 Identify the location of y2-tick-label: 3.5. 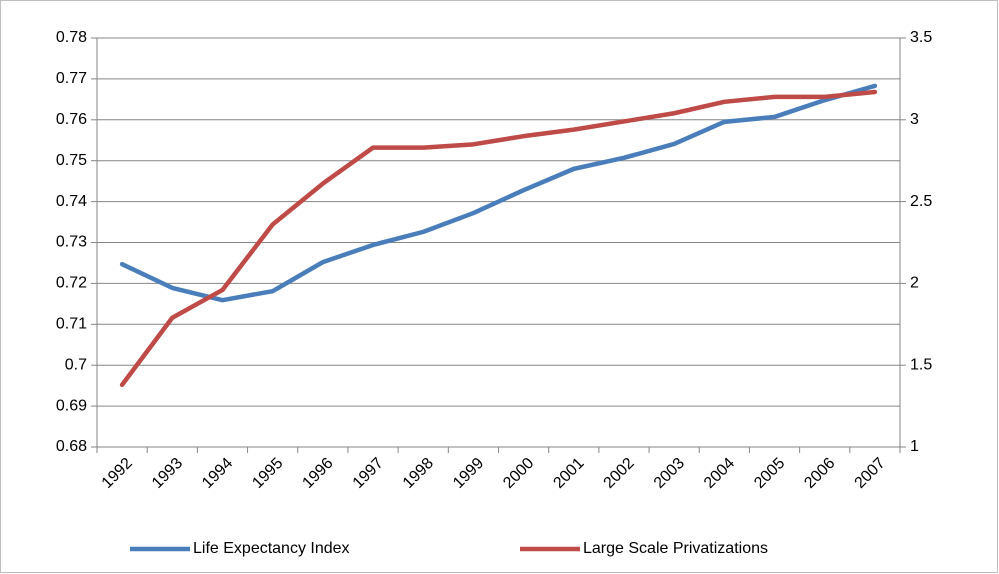
(921, 37).